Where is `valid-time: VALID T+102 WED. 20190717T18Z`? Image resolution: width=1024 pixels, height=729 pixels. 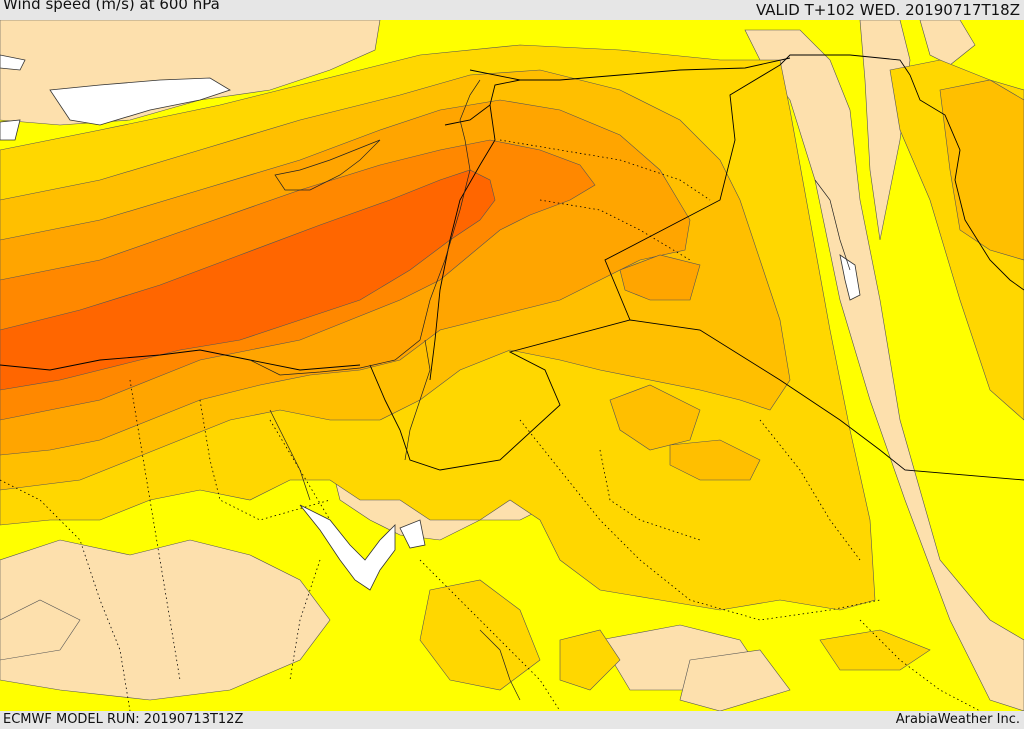
valid-time: VALID T+102 WED. 20190717T18Z is located at coordinates (887, 10).